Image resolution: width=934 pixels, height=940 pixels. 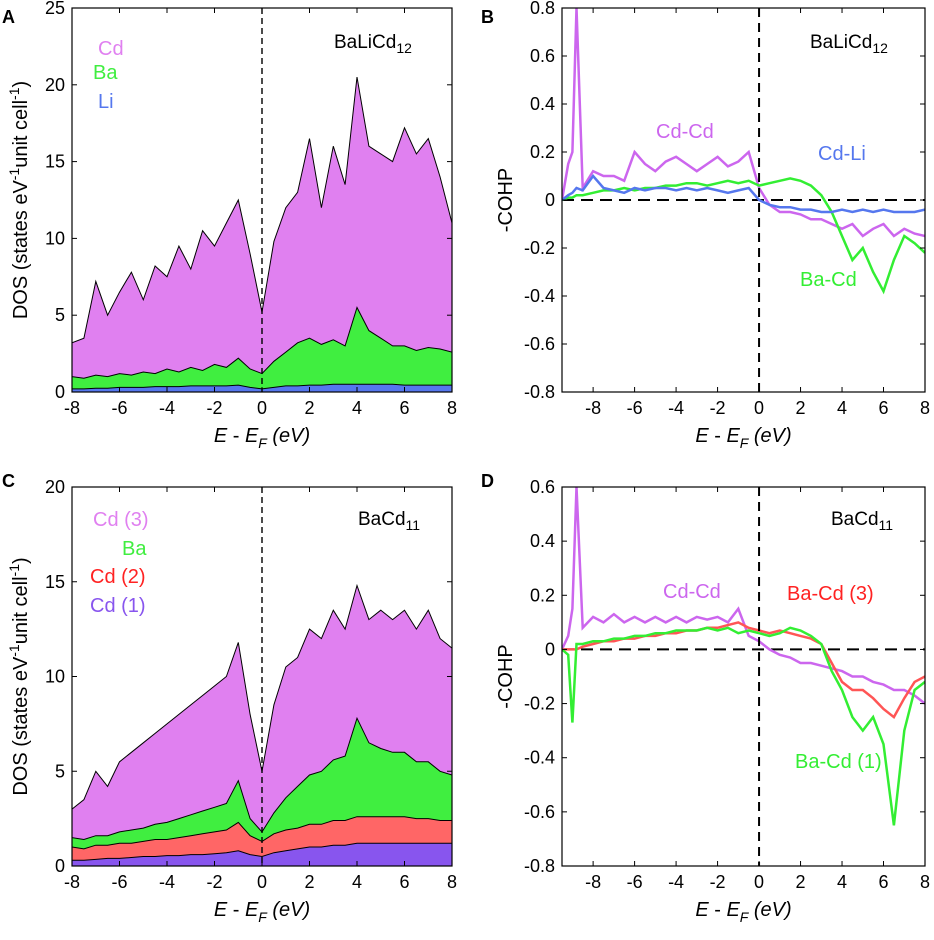 I want to click on panel-letter: B, so click(x=487, y=17).